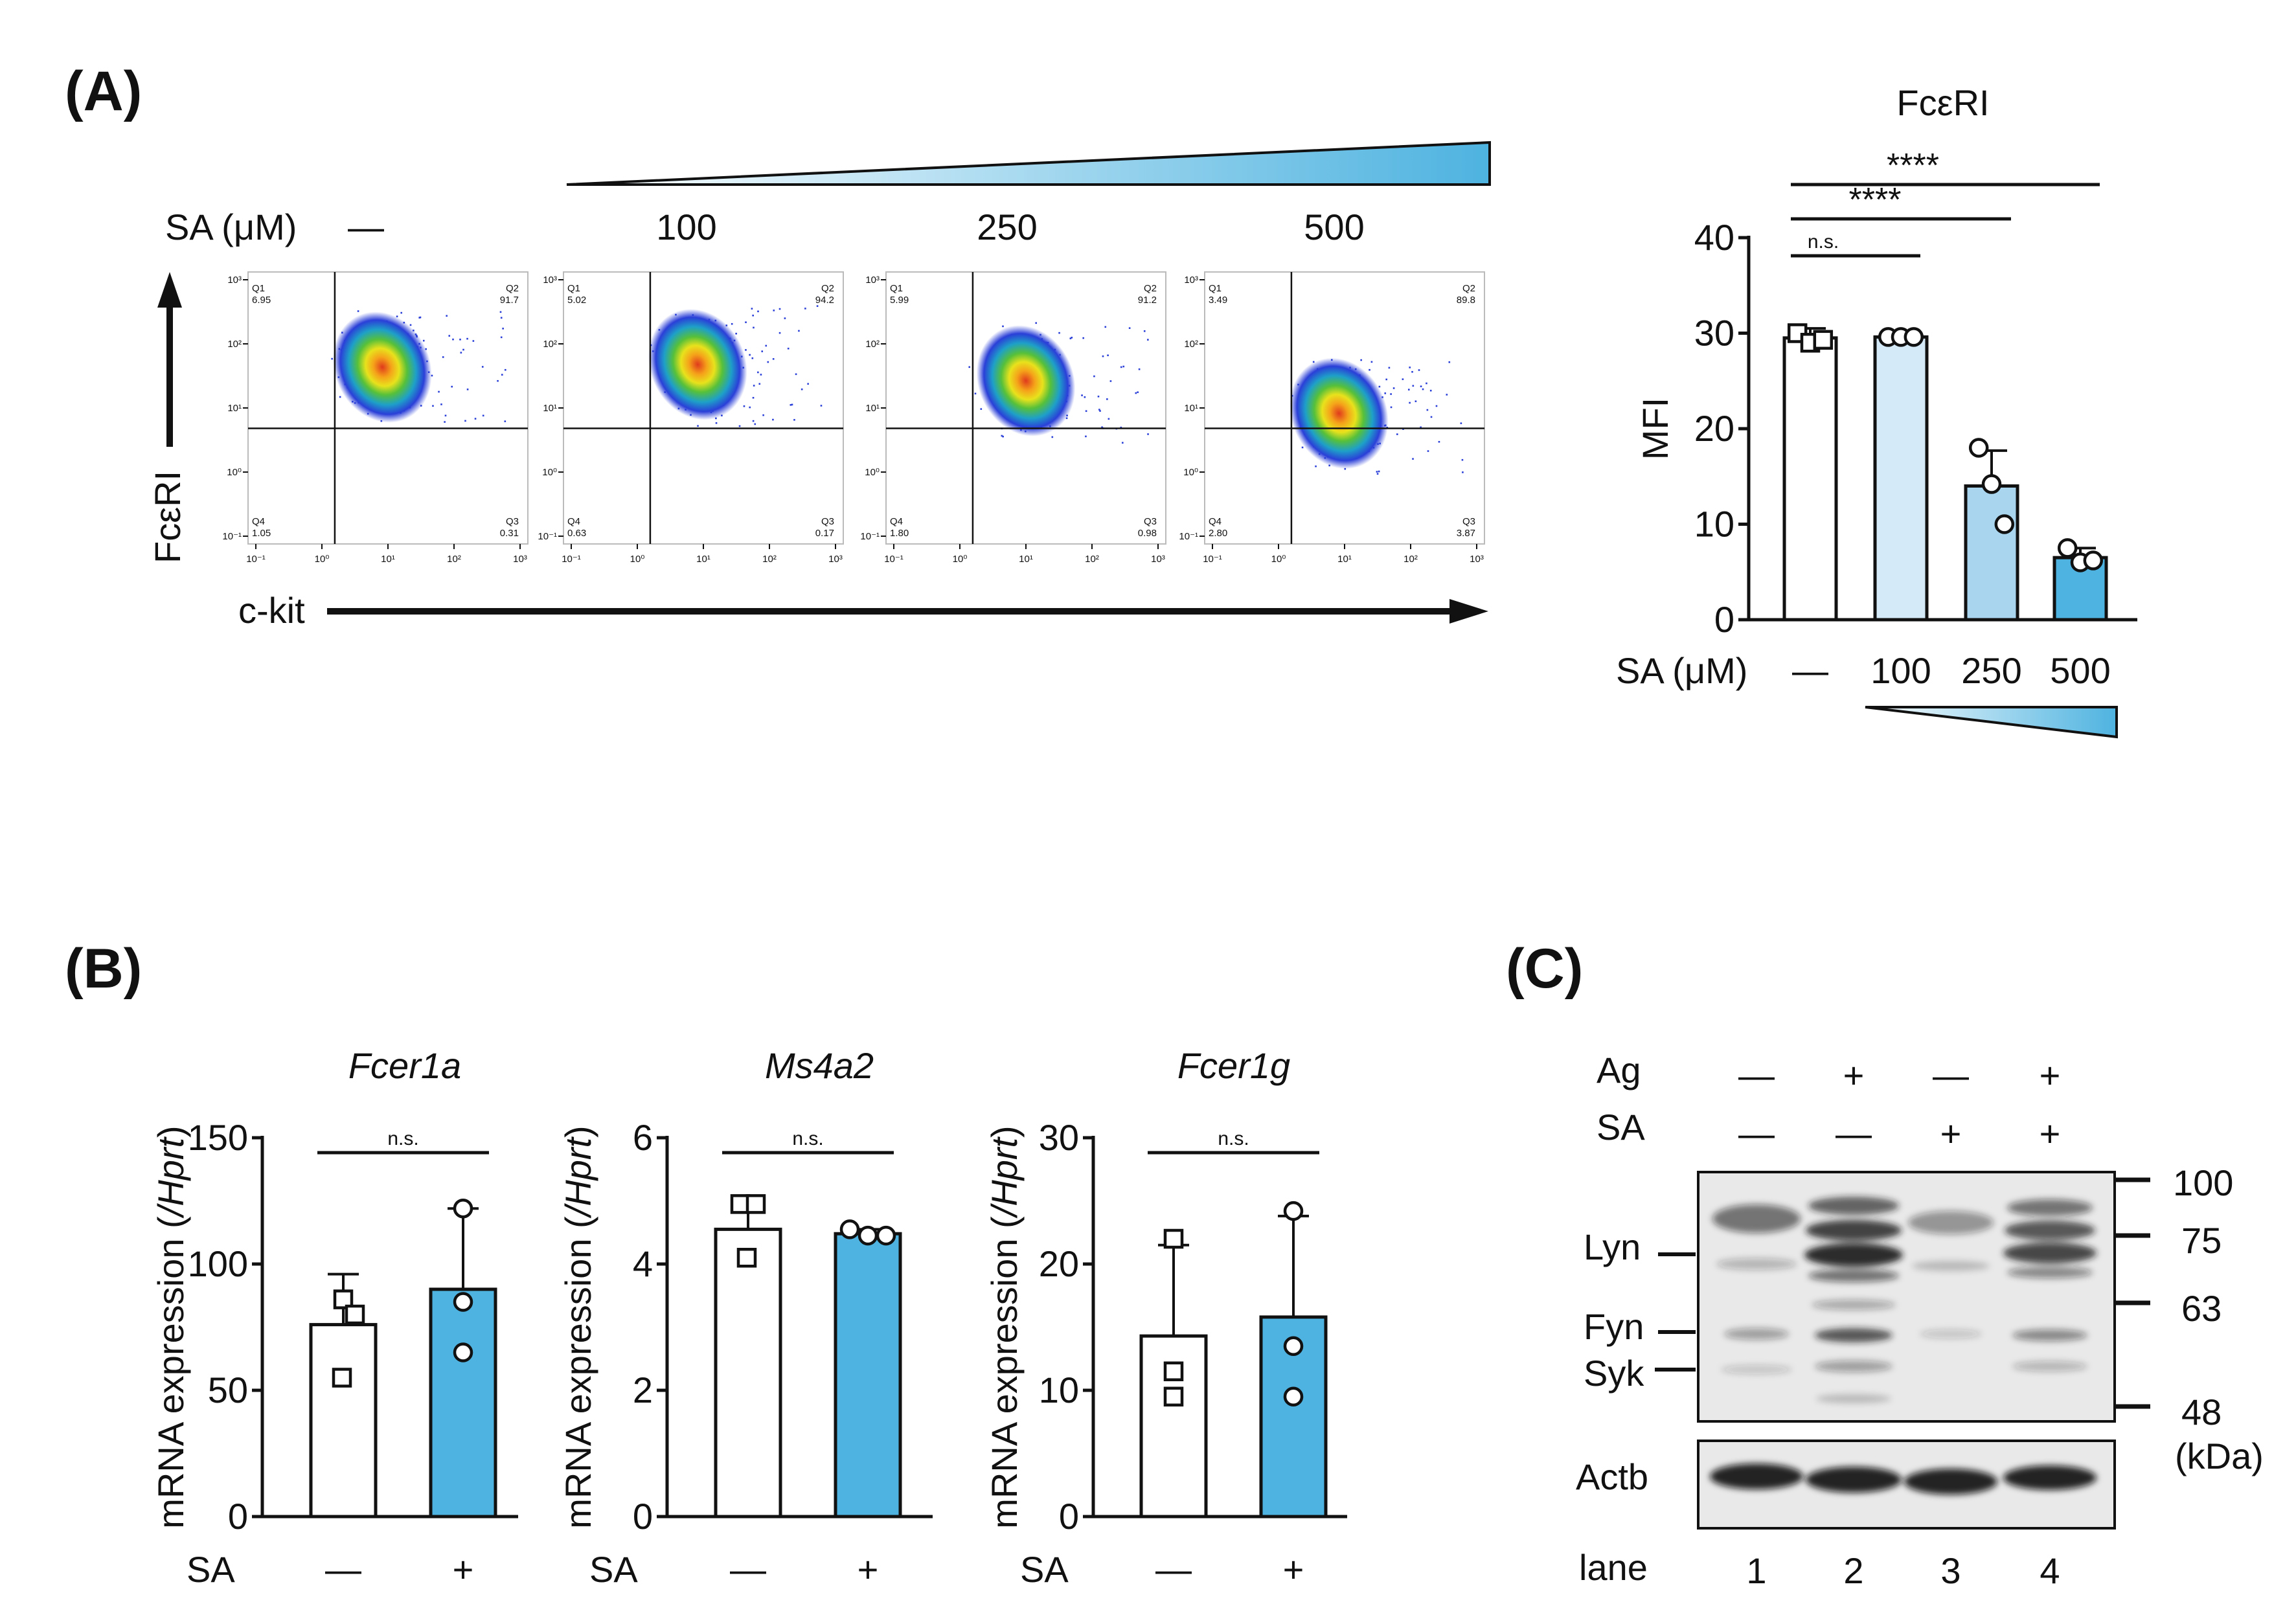 This screenshot has width=2296, height=1615. I want to click on dose-label-3: 500, so click(1334, 227).